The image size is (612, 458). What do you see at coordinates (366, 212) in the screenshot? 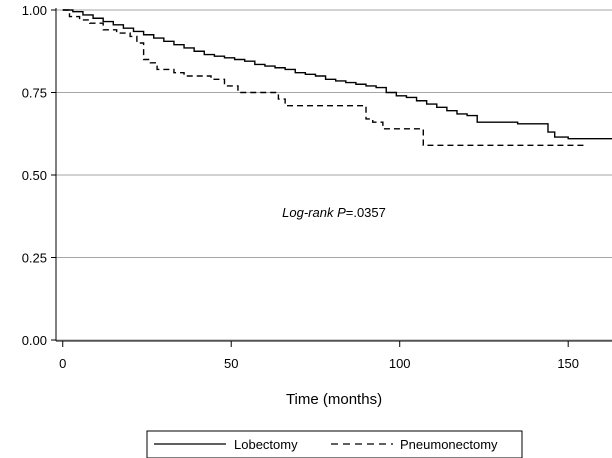
I see `annotation-p-value: =.0357` at bounding box center [366, 212].